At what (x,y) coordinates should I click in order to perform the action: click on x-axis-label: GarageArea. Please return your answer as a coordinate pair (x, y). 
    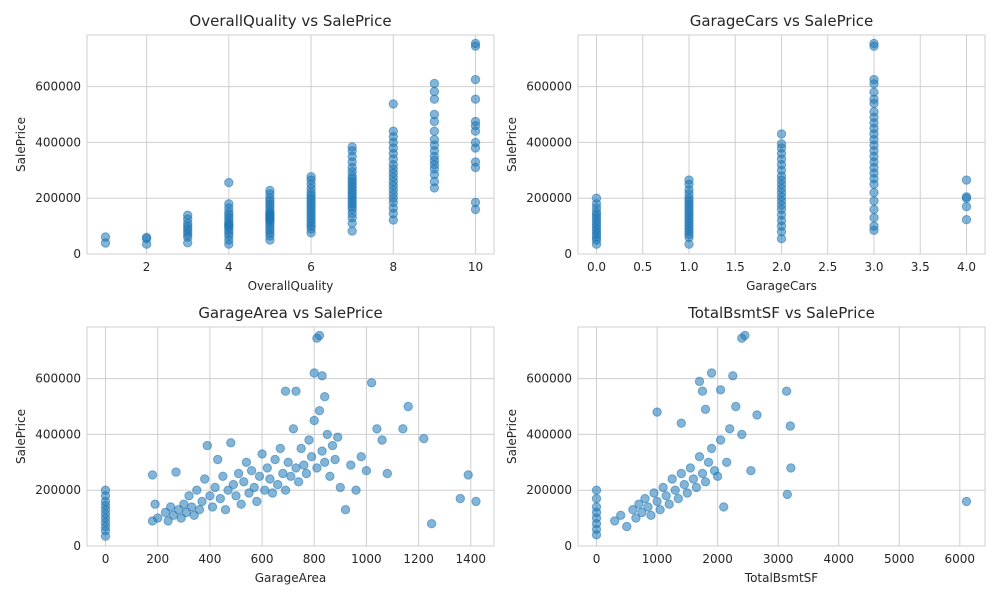
    Looking at the image, I should click on (291, 578).